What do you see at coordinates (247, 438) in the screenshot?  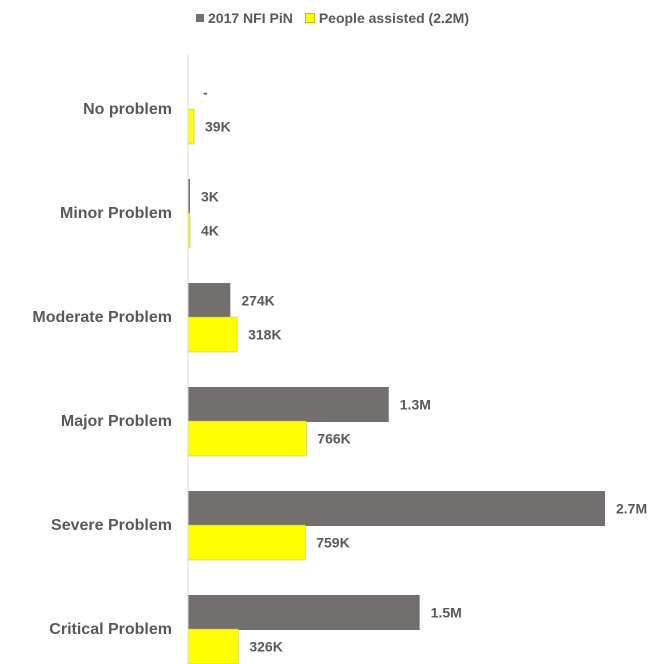 I see `bar-assisted-major-problem` at bounding box center [247, 438].